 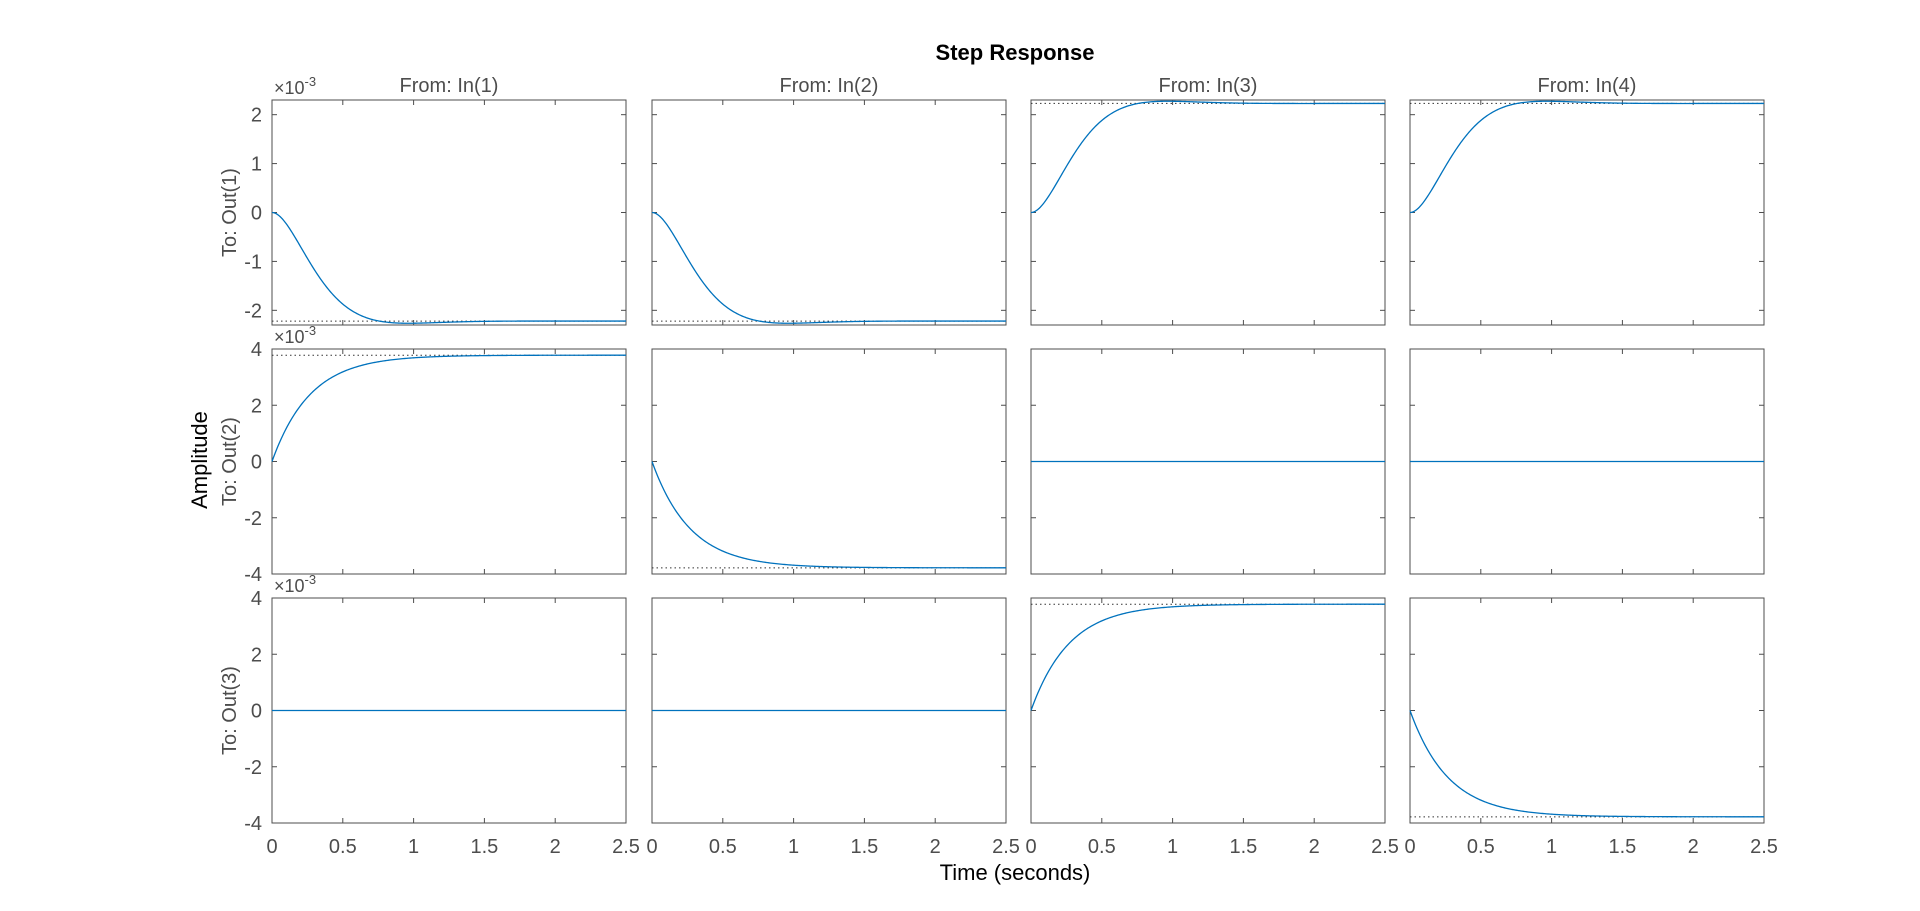 What do you see at coordinates (1208, 86) in the screenshot?
I see `column-title-in-3: From: In(3)` at bounding box center [1208, 86].